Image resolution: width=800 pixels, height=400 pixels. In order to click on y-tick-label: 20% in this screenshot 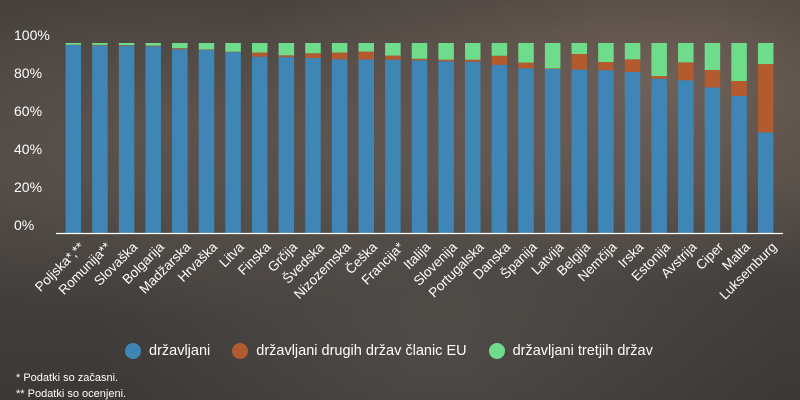, I will do `click(28, 187)`.